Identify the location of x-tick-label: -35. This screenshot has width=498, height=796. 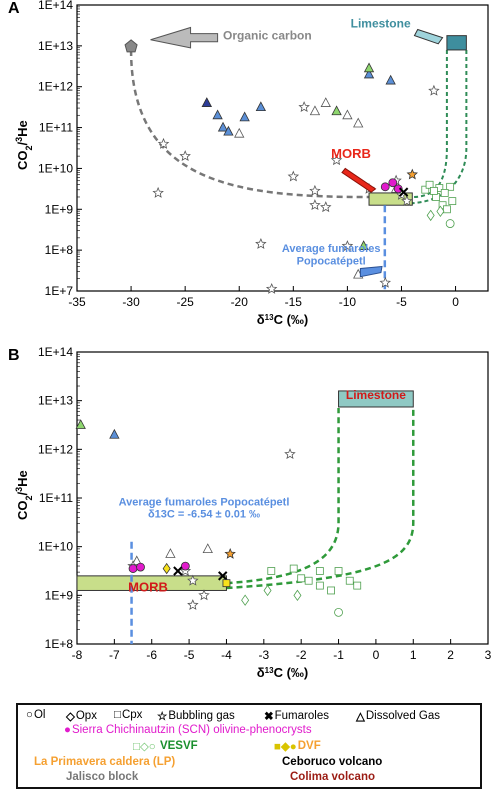
(77, 302).